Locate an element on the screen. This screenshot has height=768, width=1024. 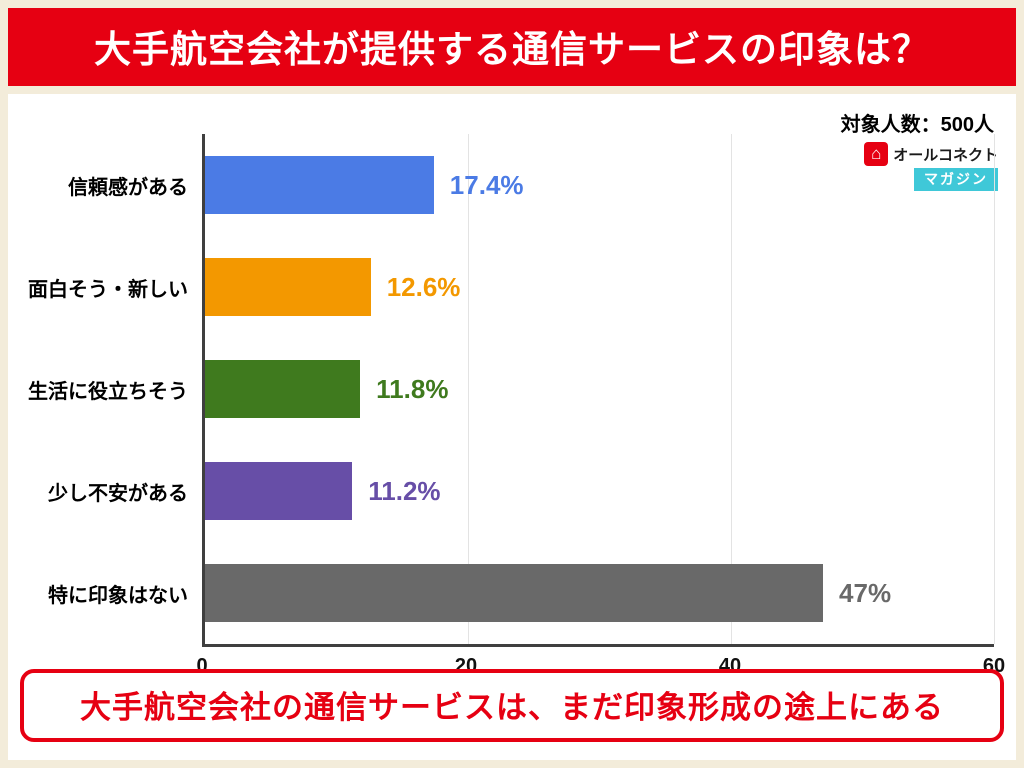
bar-row: 11.8% is located at coordinates (599, 389).